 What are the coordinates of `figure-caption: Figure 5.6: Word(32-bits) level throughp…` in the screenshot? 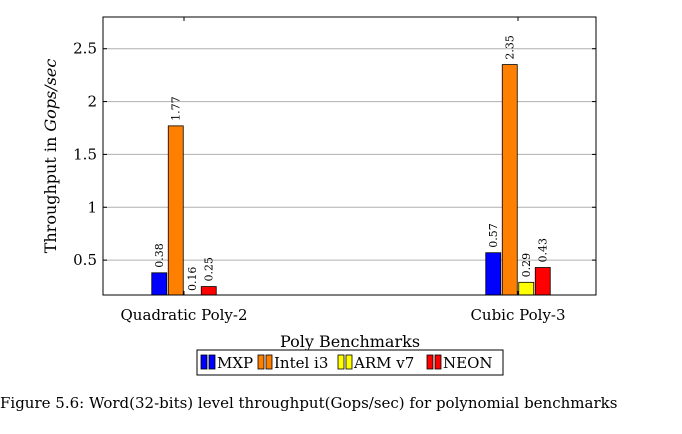 It's located at (309, 403).